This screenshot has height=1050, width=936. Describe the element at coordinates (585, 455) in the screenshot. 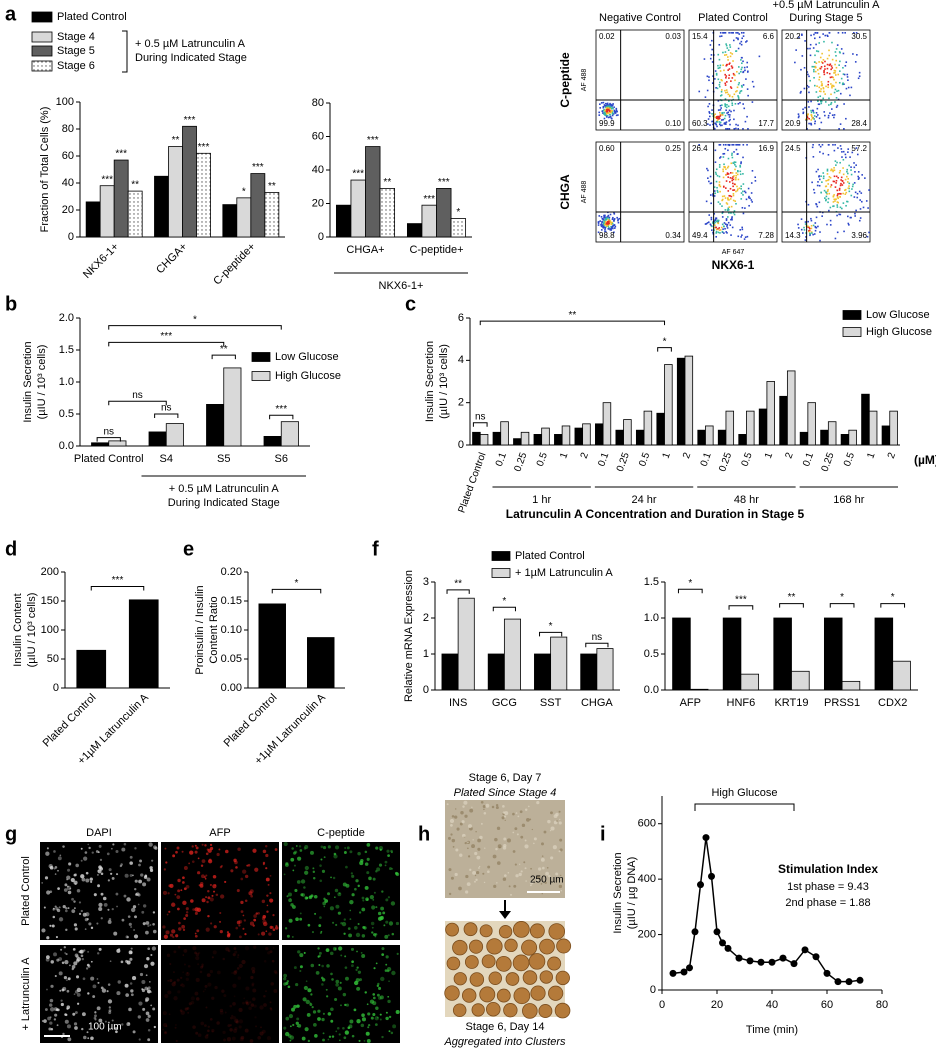

I see `x-tick-label: 2` at that location.